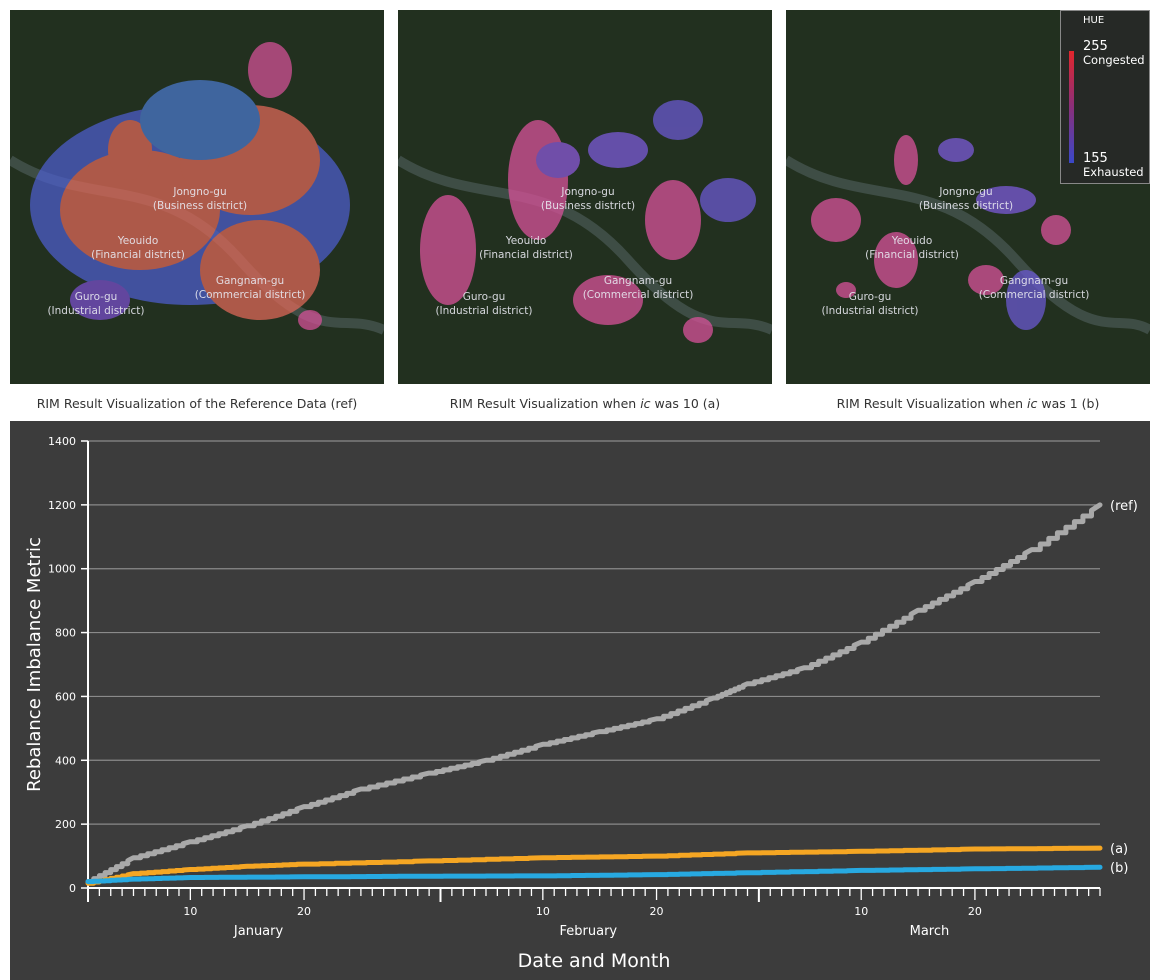 The image size is (1150, 980). I want to click on series-label-2: (b), so click(1119, 868).